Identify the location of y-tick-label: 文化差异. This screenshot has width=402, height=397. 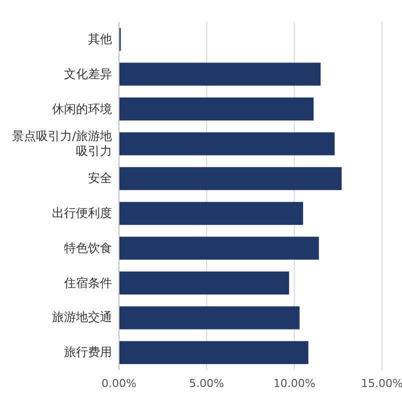
(87, 74).